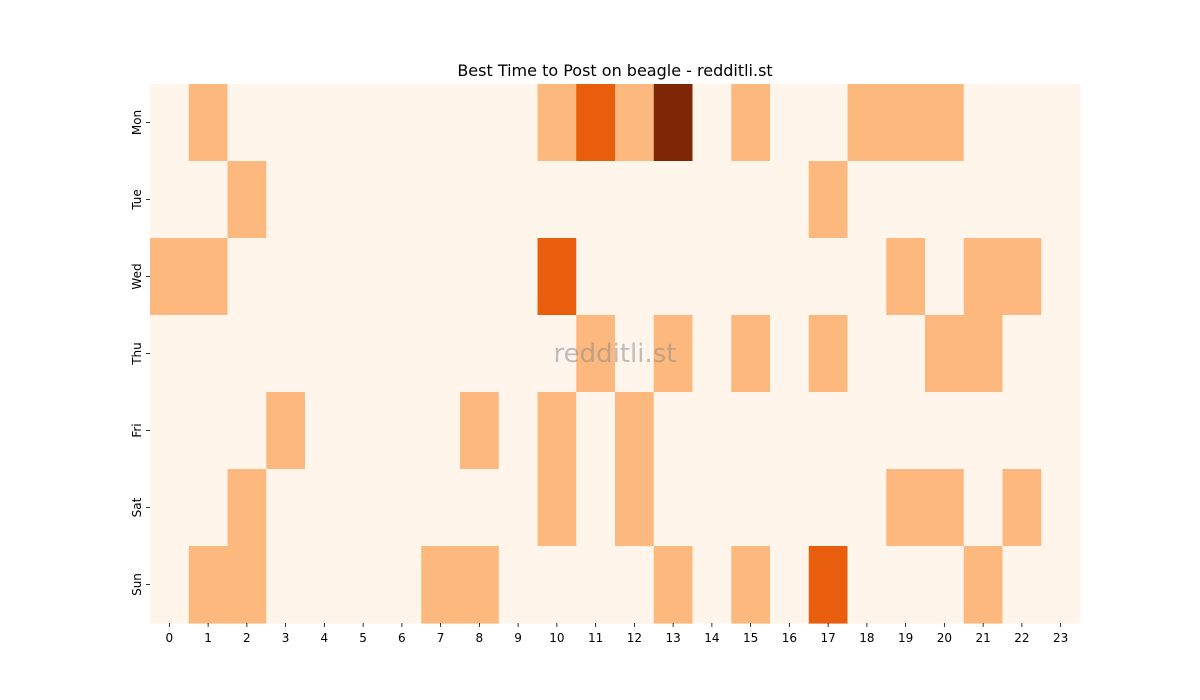 The height and width of the screenshot is (700, 1200). I want to click on x-tick-label: 2, so click(247, 638).